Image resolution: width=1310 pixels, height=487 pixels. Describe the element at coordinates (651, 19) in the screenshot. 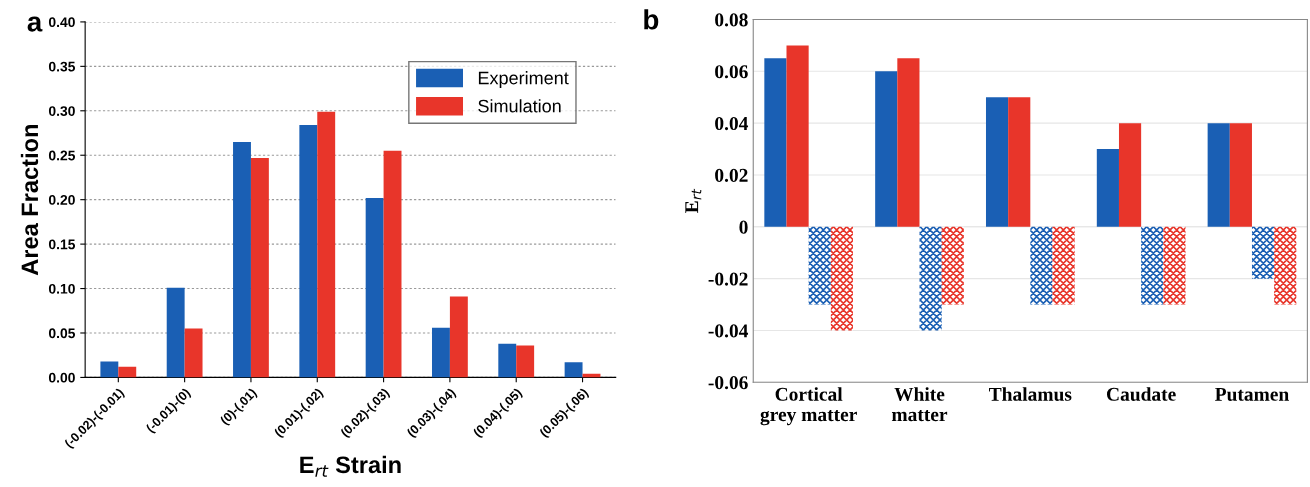

I see `chart-title: b` at that location.